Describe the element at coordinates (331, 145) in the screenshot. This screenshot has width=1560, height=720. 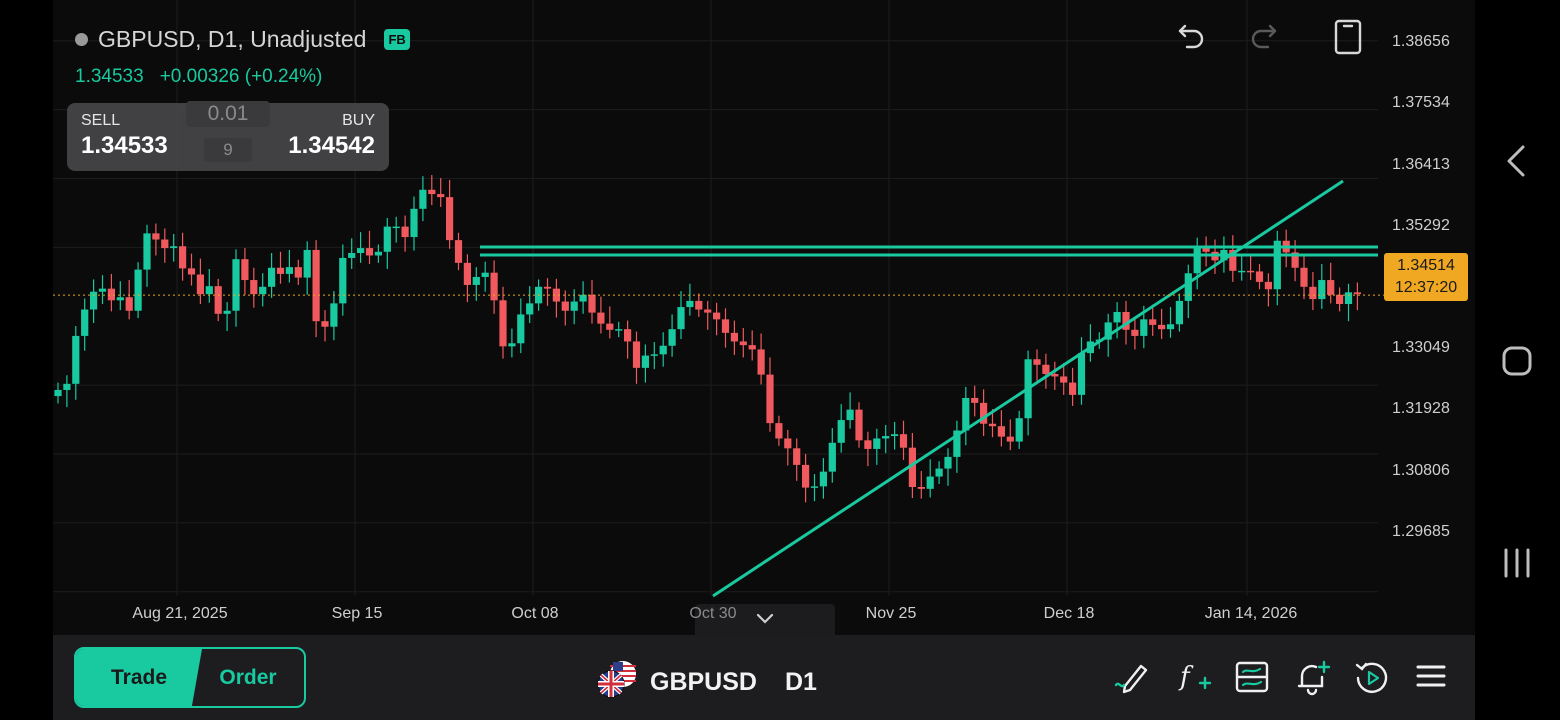
I see `buy-price-button: 1.34542` at that location.